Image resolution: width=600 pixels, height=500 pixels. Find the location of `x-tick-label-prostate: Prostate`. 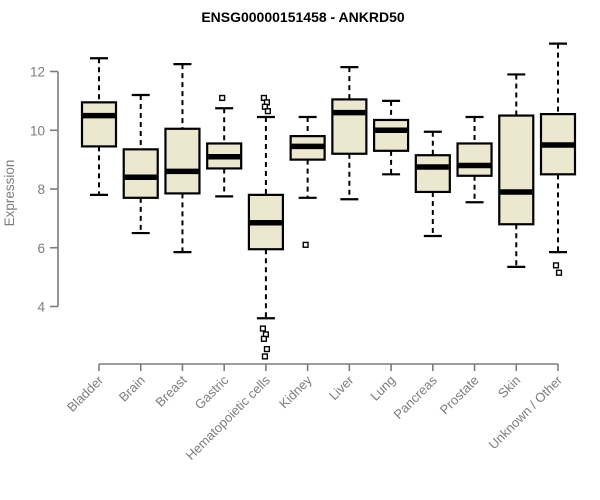

x-tick-label-prostate: Prostate is located at coordinates (459, 395).